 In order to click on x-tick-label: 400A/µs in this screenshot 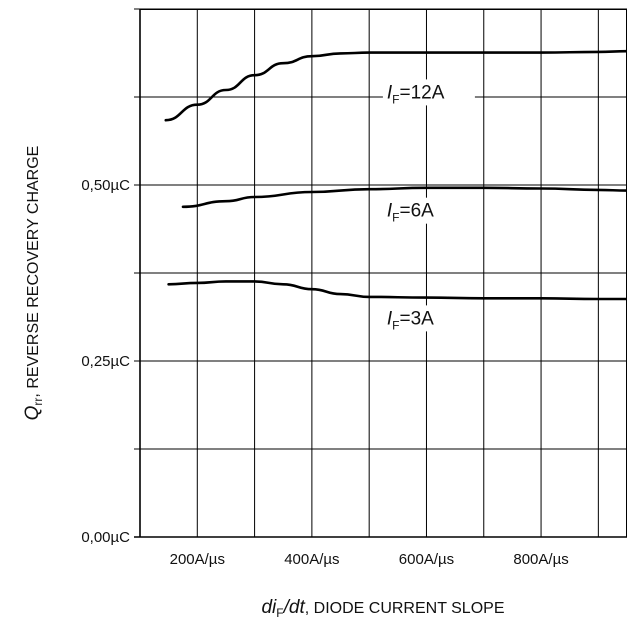, I will do `click(311, 559)`.